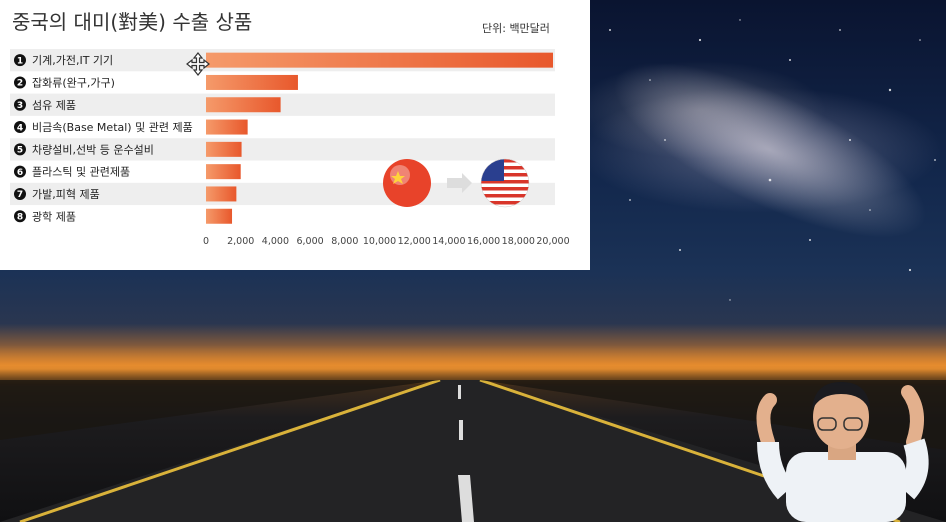 Image resolution: width=946 pixels, height=522 pixels. Describe the element at coordinates (275, 241) in the screenshot. I see `x-tick-label: 4,000` at that location.